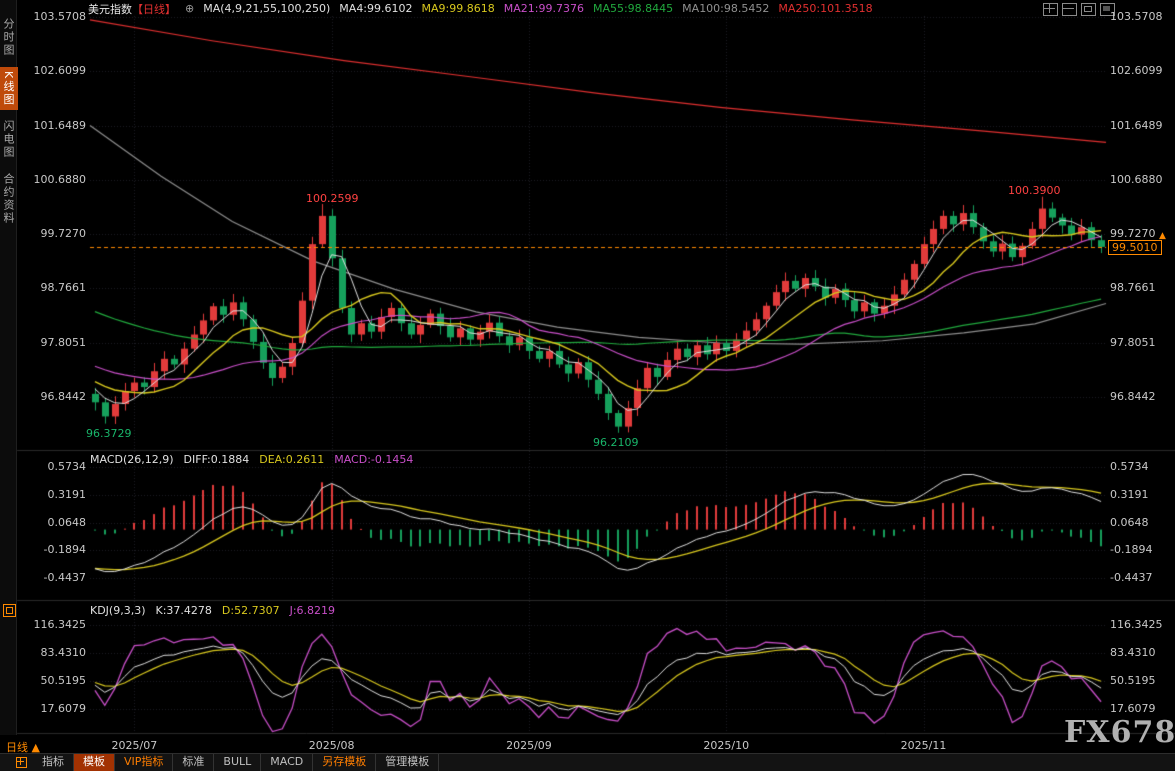 The width and height of the screenshot is (1175, 771). Describe the element at coordinates (312, 610) in the screenshot. I see `kdjrow-value-3: J:6.8219` at that location.